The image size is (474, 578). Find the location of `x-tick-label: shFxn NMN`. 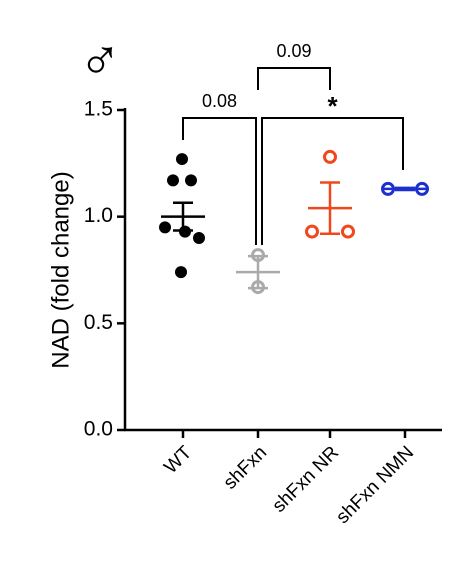

x-tick-label: shFxn NMN is located at coordinates (375, 485).